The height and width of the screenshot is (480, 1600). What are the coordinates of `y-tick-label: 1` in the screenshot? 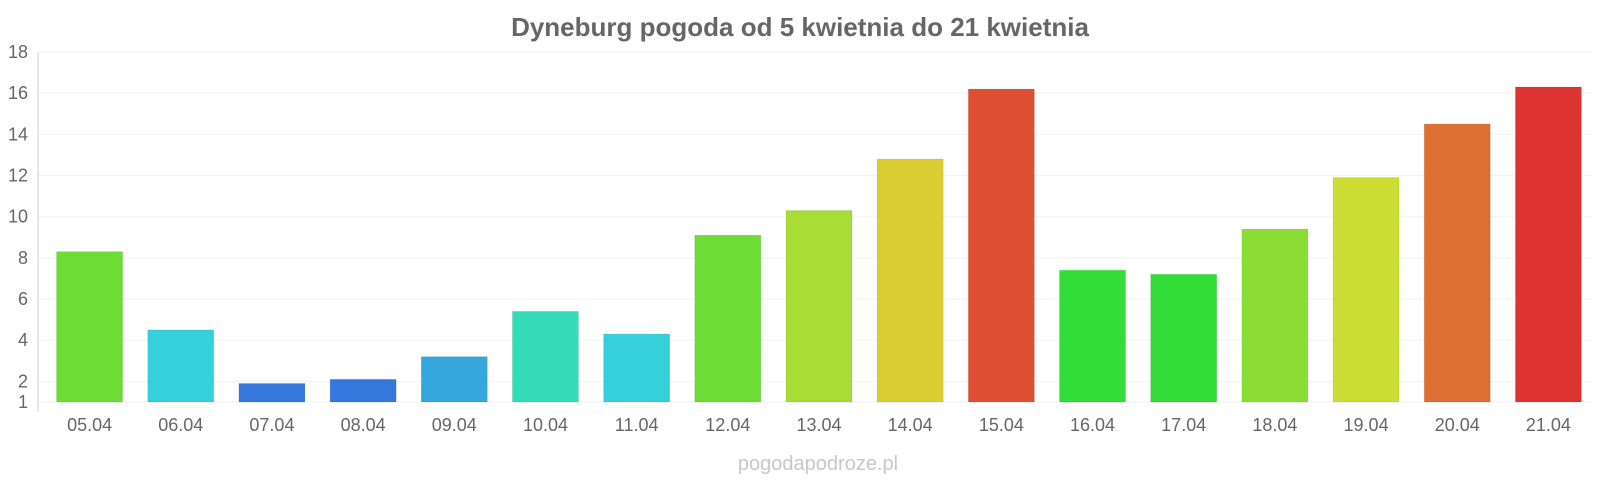 It's located at (23, 402).